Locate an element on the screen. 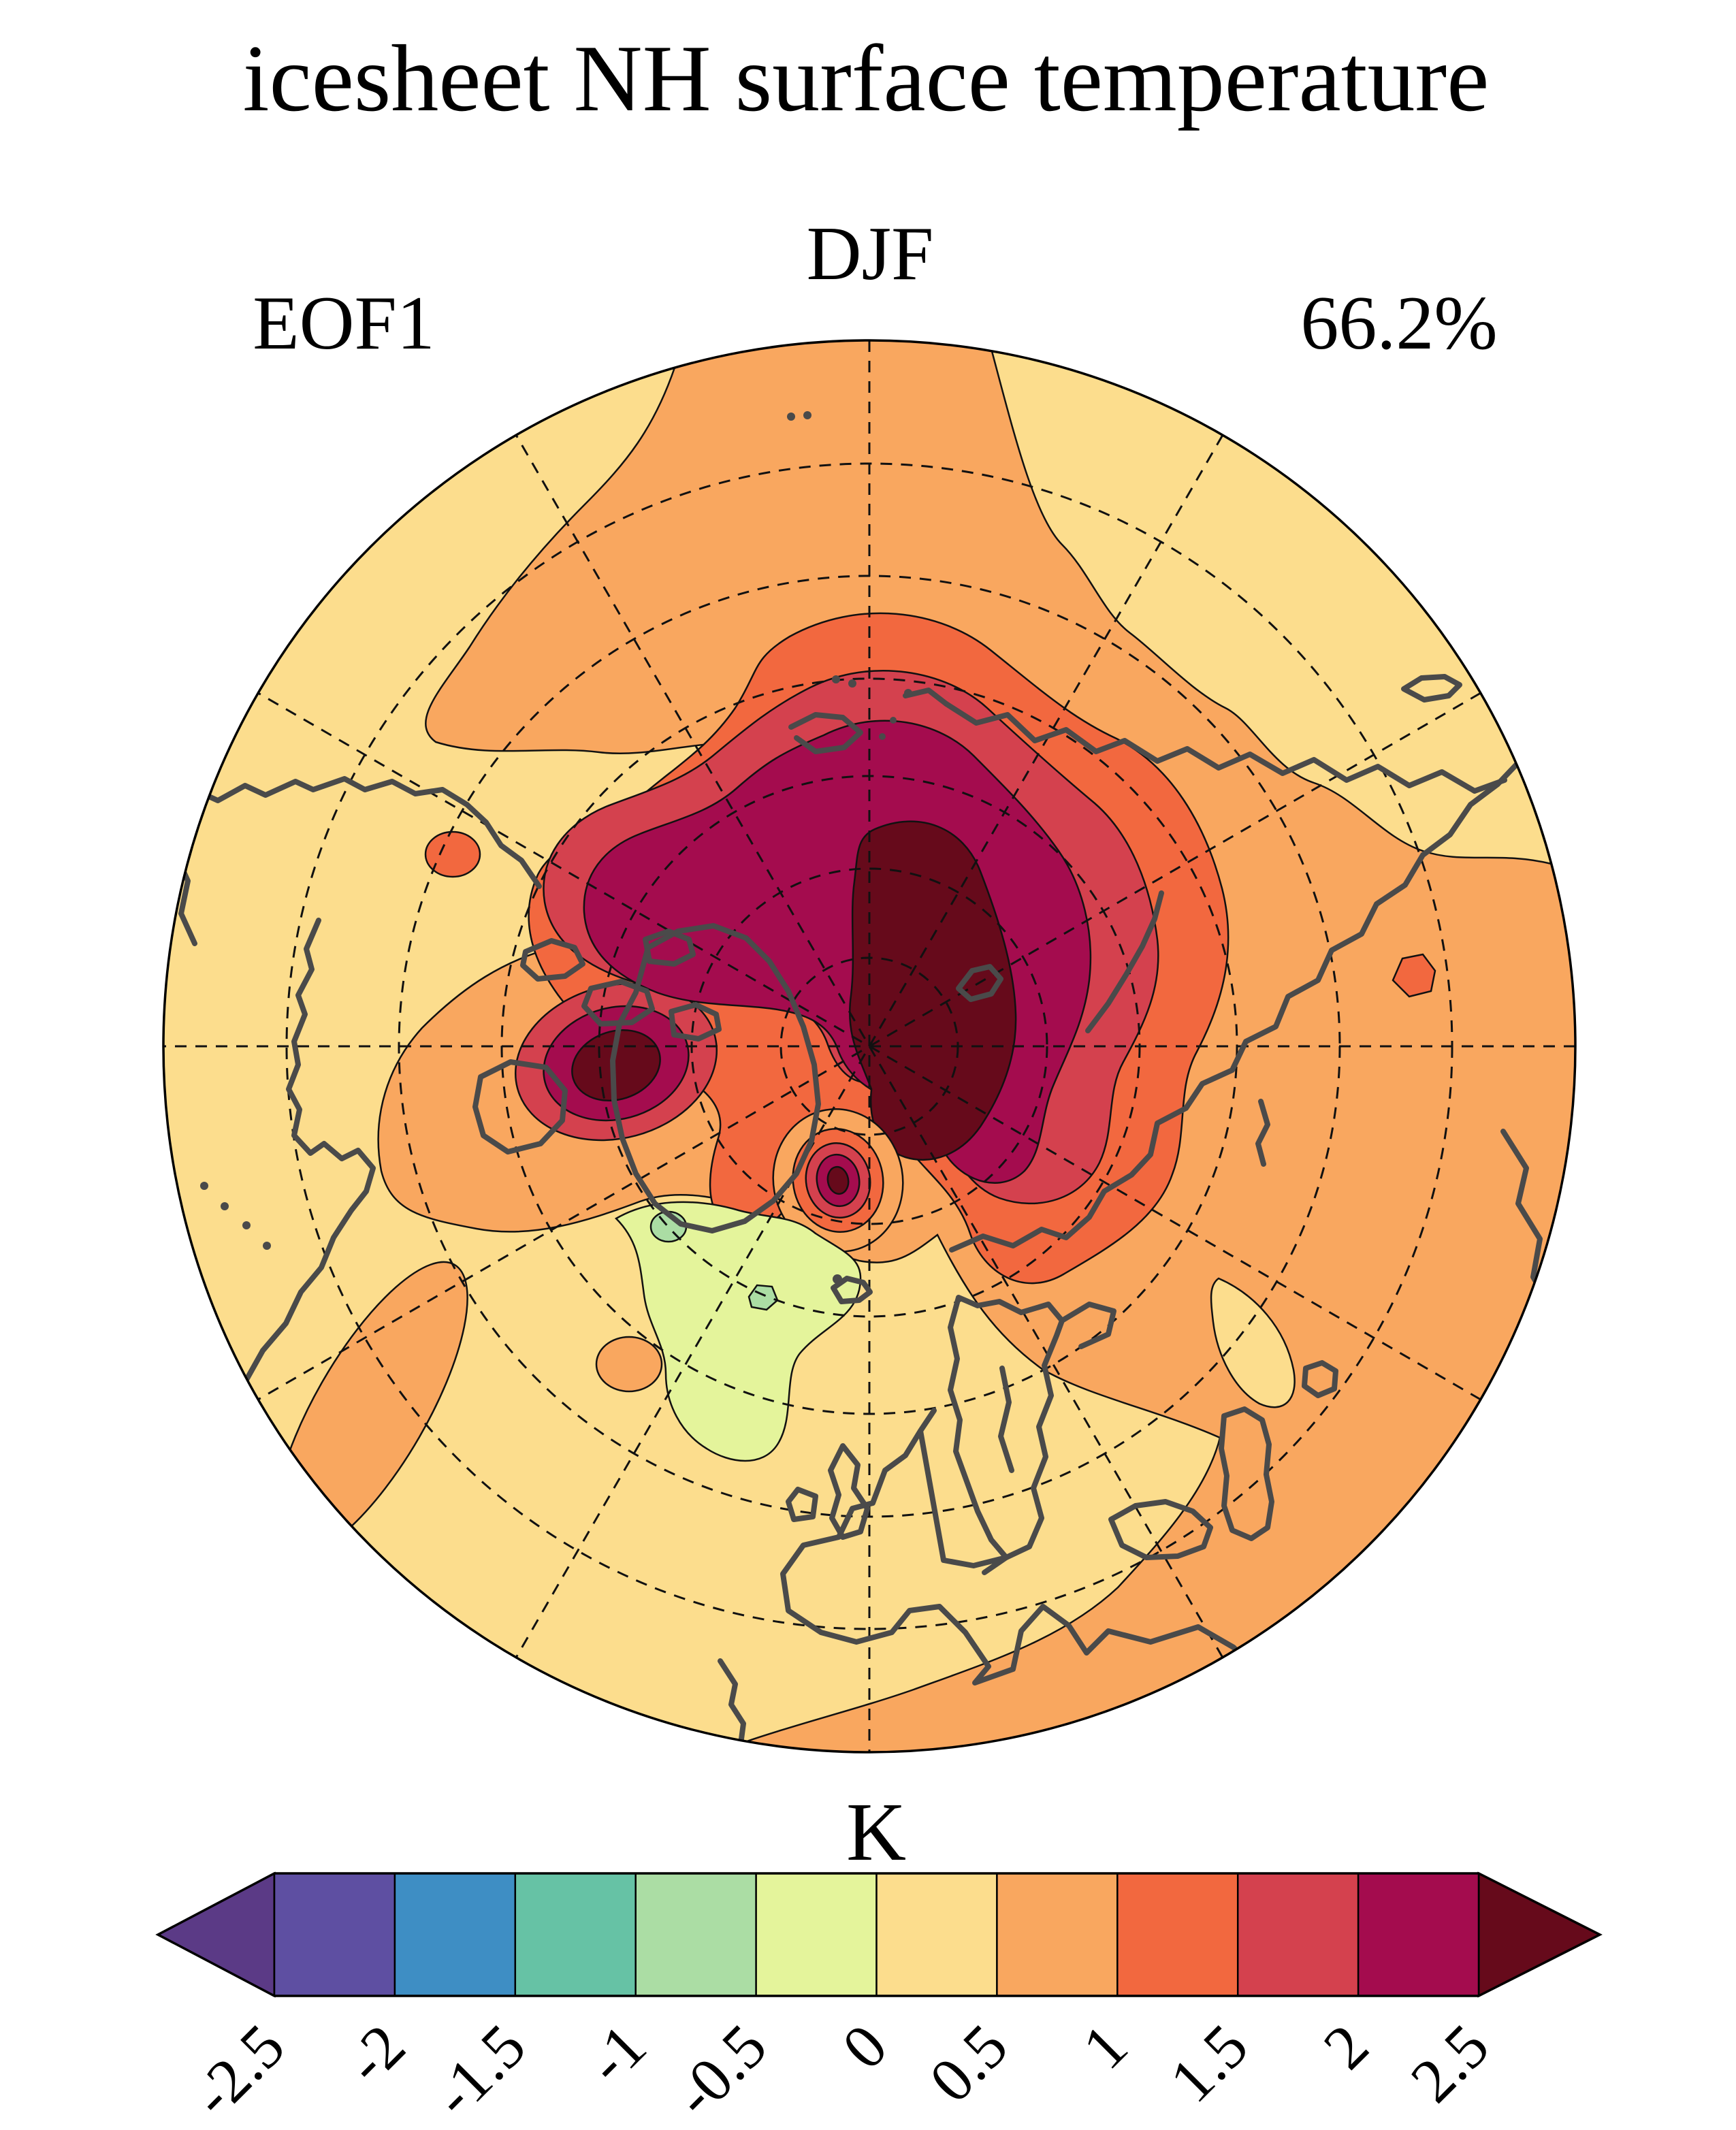 The width and height of the screenshot is (1736, 2130). season-label: DJF is located at coordinates (870, 254).